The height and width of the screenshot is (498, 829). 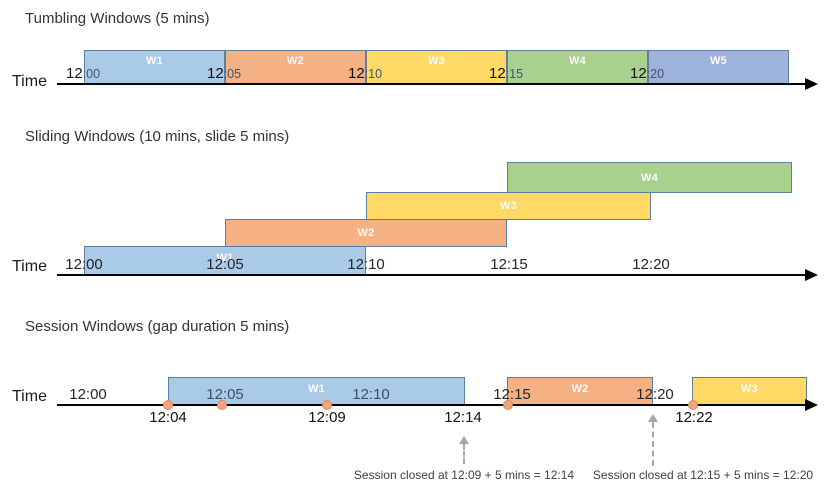 I want to click on tumbling-window-w3: W3, so click(x=436, y=67).